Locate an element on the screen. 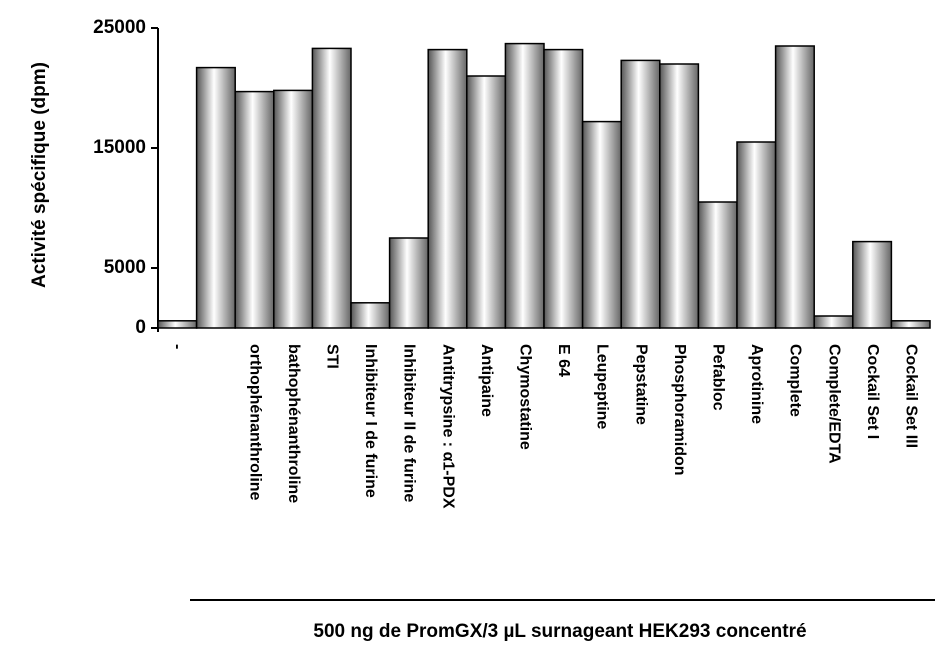 This screenshot has width=939, height=650. y-tick-label: 25000 is located at coordinates (119, 27).